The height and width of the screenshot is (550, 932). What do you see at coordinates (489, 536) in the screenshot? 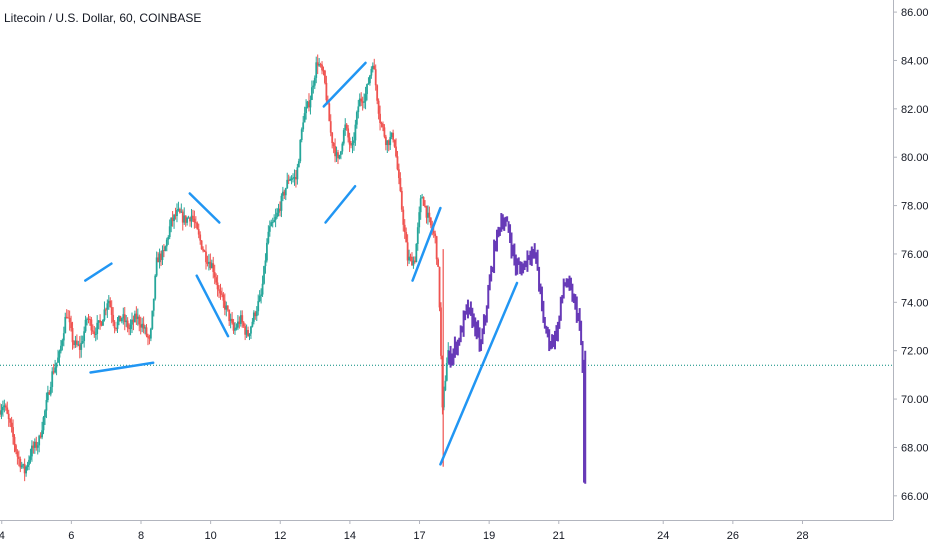
I see `x-tick-label: 19` at bounding box center [489, 536].